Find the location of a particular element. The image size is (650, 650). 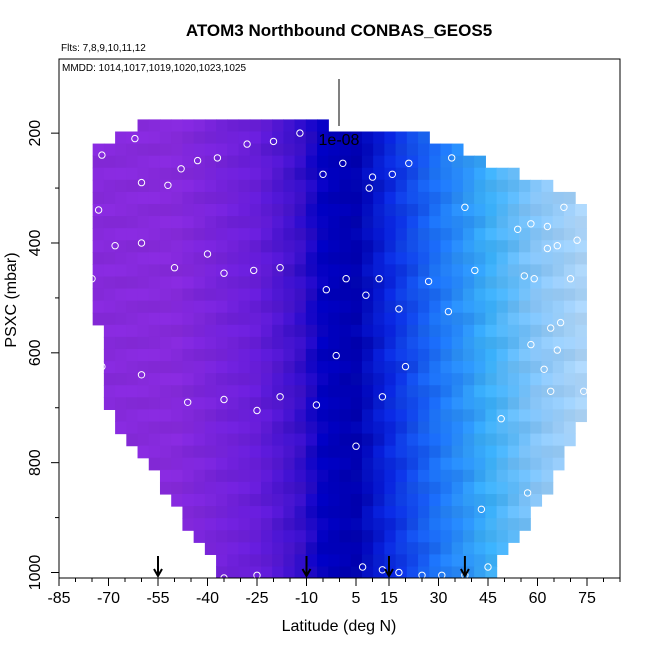

x-tick-label: -85 is located at coordinates (58, 598).